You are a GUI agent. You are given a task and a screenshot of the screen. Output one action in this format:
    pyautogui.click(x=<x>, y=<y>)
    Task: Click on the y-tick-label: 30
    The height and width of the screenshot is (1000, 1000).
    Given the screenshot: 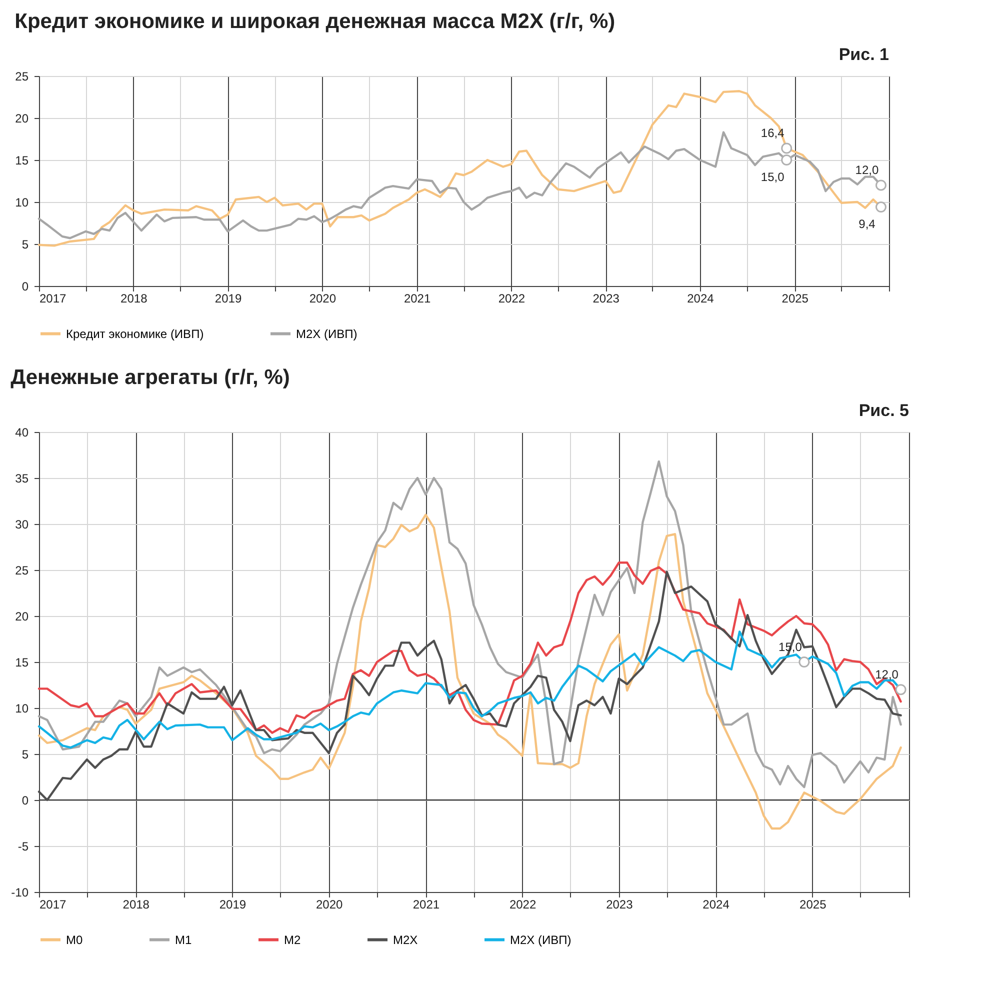 What is the action you would take?
    pyautogui.click(x=22, y=525)
    